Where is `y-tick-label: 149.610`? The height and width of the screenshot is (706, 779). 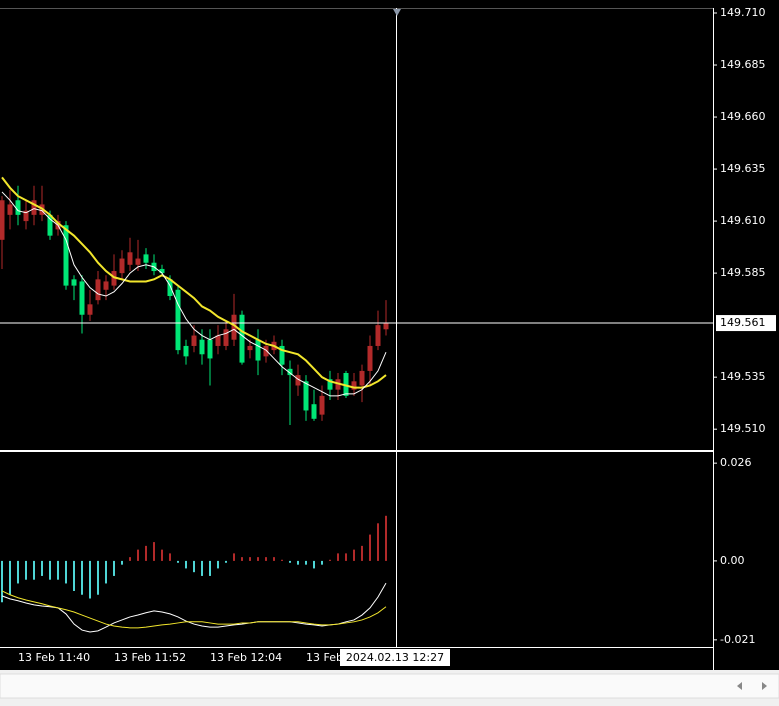
y-tick-label: 149.610 is located at coordinates (743, 220).